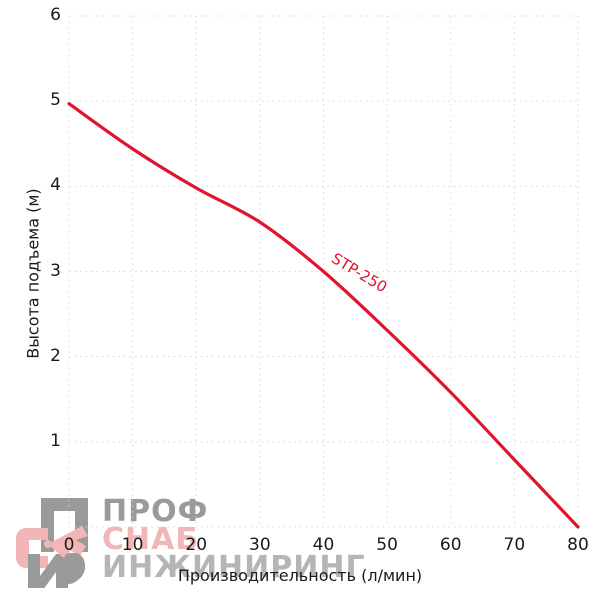 This screenshot has width=600, height=593. Describe the element at coordinates (514, 545) in the screenshot. I see `x-tick-70: 70` at that location.